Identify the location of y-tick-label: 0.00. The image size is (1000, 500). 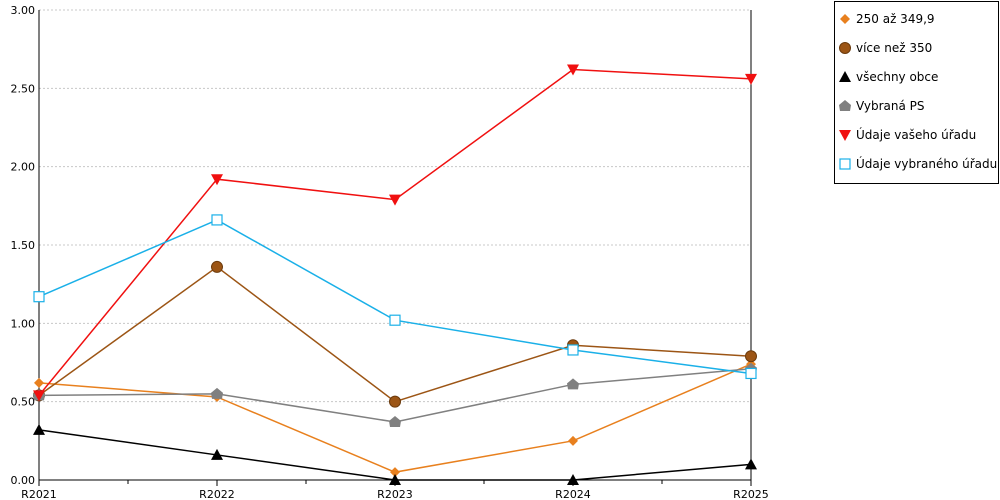
(23, 480).